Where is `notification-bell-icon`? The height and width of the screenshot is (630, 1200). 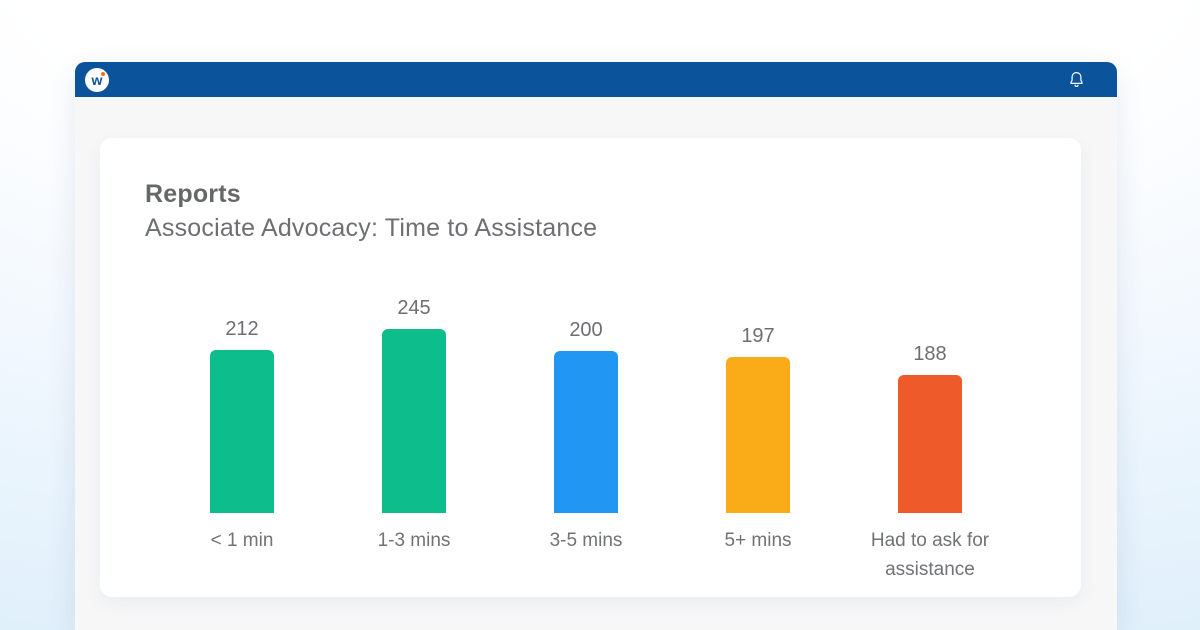 notification-bell-icon is located at coordinates (1076, 80).